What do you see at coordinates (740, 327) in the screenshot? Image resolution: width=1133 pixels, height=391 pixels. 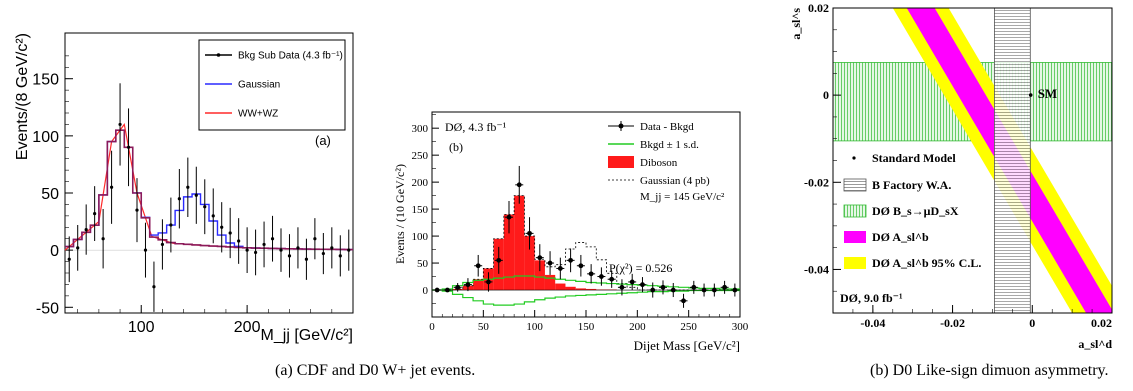 I see `x-tick-label: 300` at bounding box center [740, 327].